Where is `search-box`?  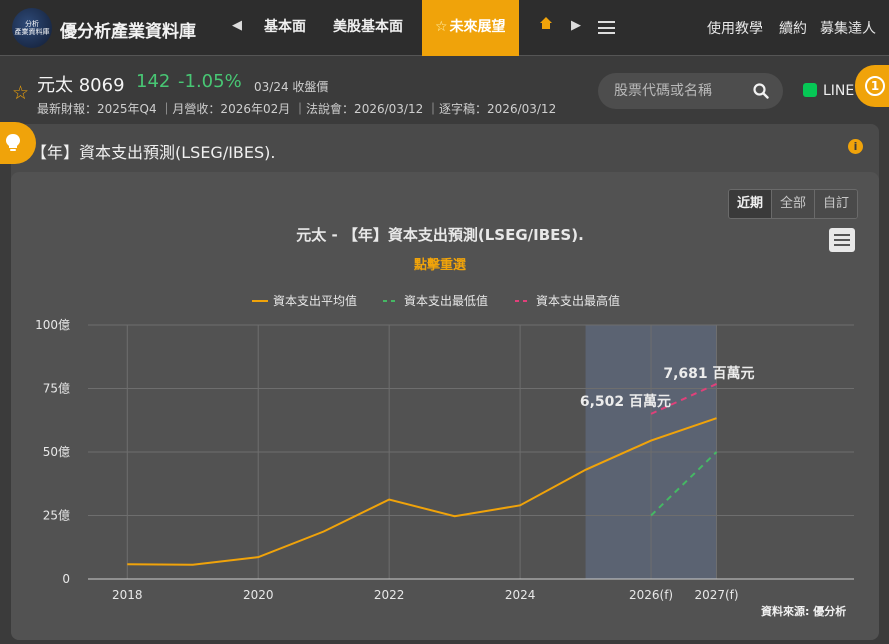
search-box is located at coordinates (690, 91).